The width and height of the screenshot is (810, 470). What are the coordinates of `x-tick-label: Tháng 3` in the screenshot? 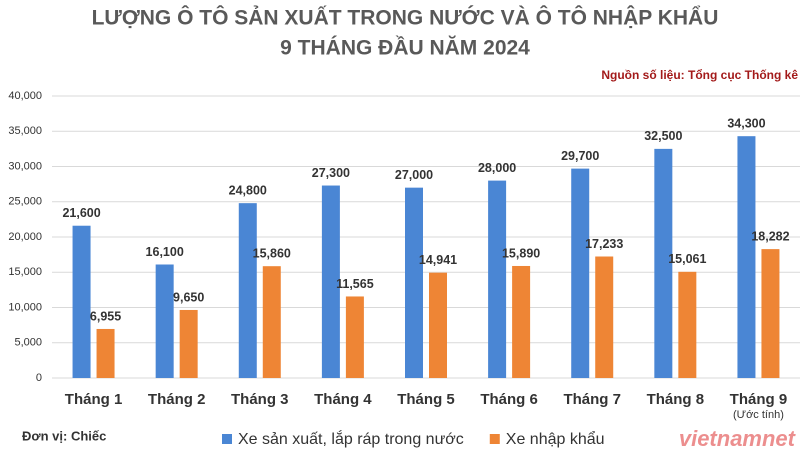 It's located at (260, 399).